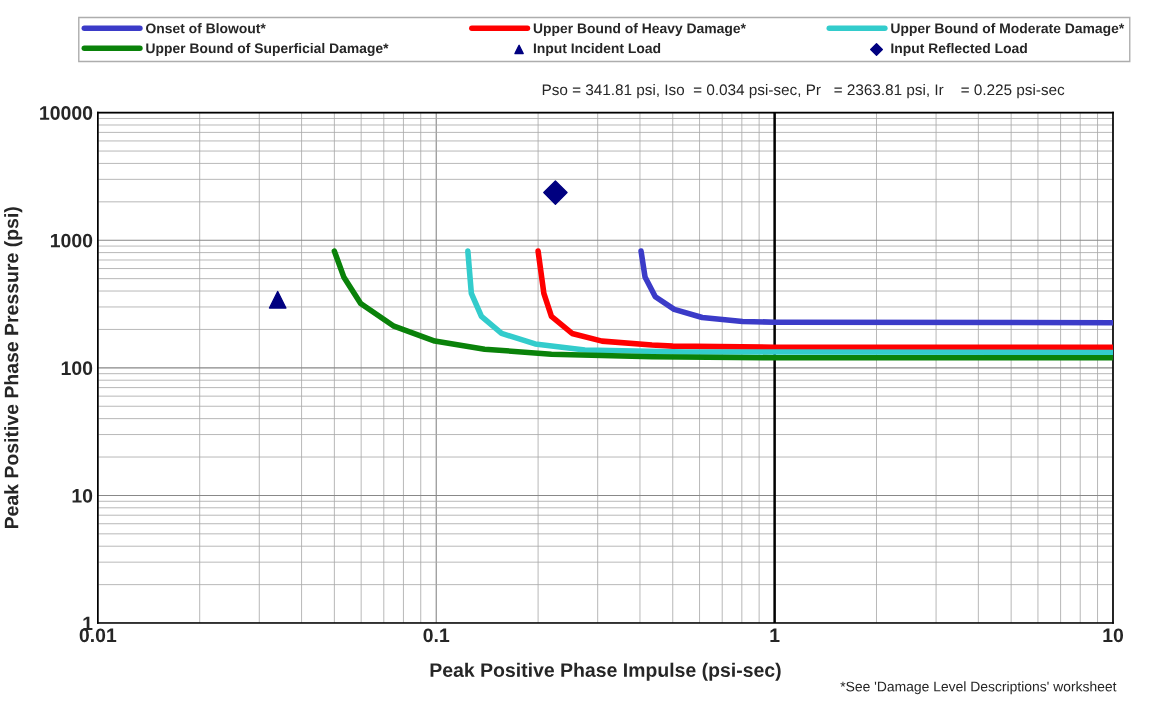  What do you see at coordinates (267, 49) in the screenshot?
I see `legend-label: Upper Bound of Superficial Damage*` at bounding box center [267, 49].